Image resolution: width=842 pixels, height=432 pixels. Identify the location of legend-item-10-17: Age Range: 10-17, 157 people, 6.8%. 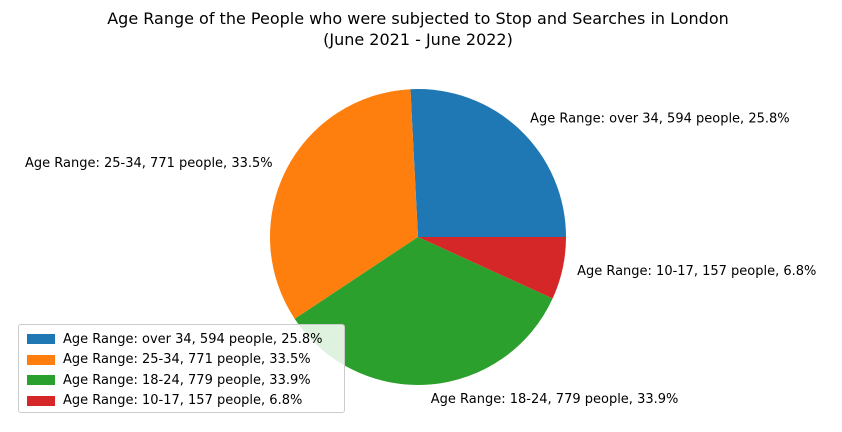
(185, 401).